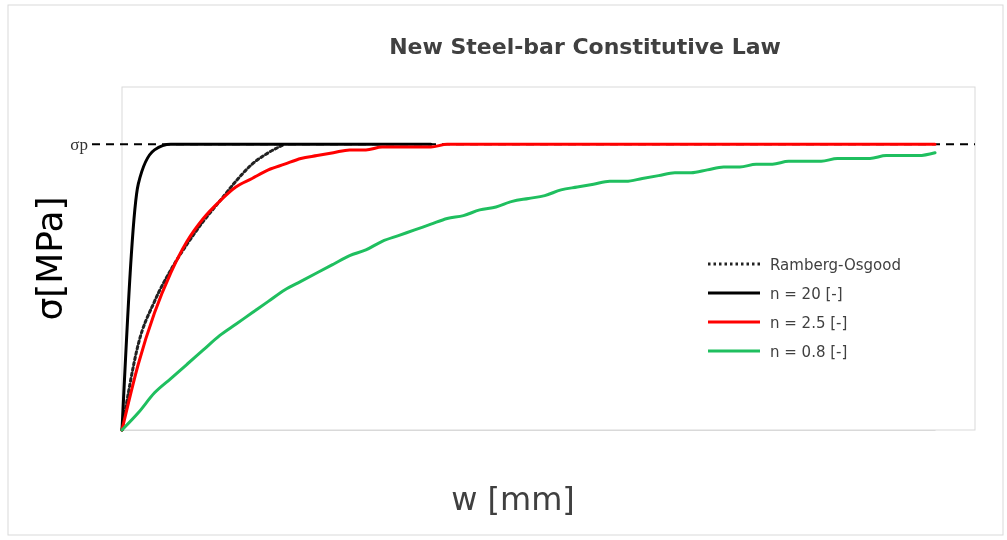 This screenshot has width=1007, height=540. Describe the element at coordinates (806, 294) in the screenshot. I see `legend-label: n = 20 [-]` at that location.